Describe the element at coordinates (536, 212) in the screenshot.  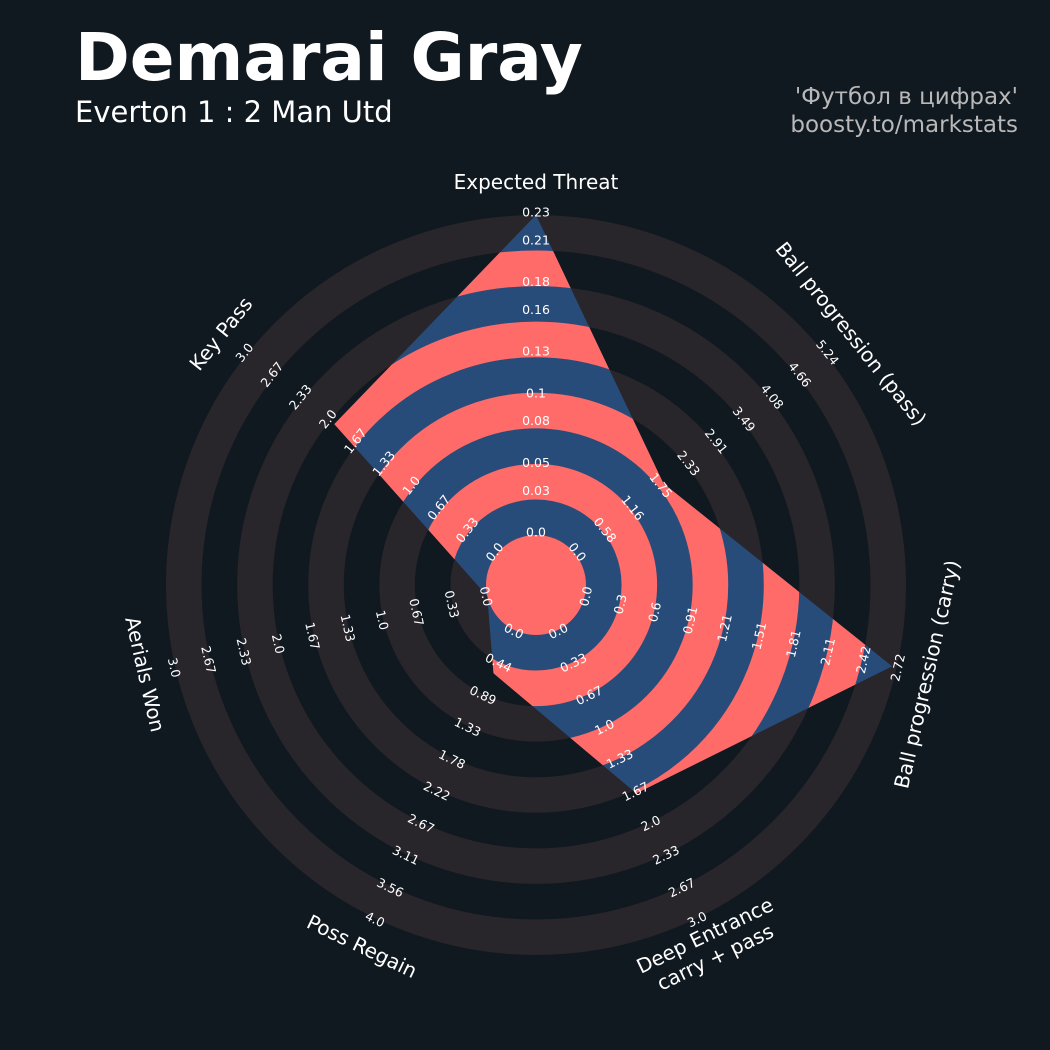
I see `tick-label: 0.23` at that location.